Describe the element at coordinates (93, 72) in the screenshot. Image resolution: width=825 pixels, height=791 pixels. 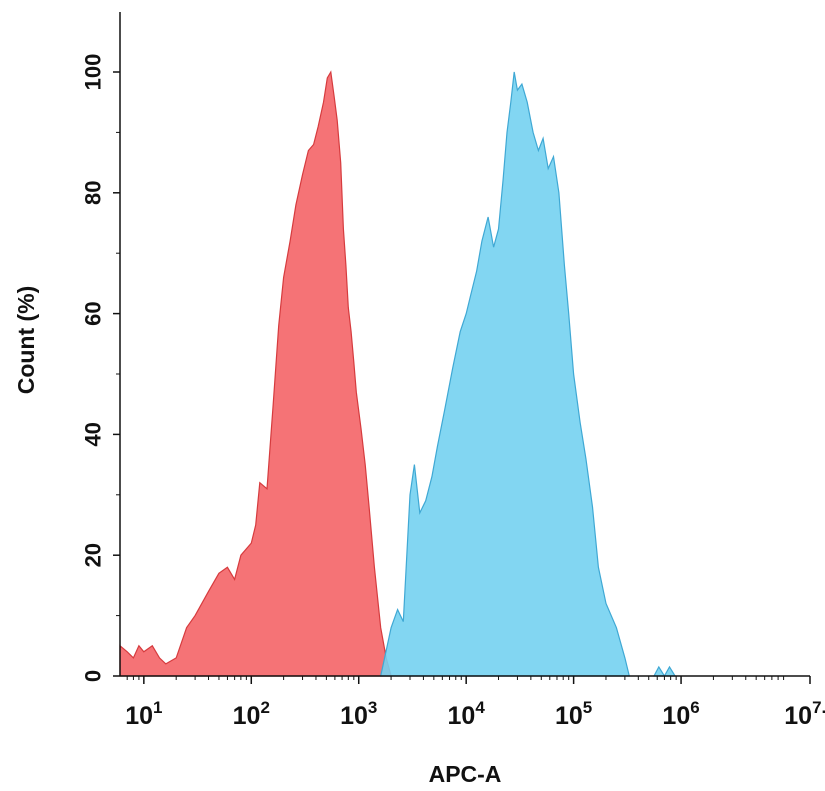
I see `y-tick-label: 100` at that location.